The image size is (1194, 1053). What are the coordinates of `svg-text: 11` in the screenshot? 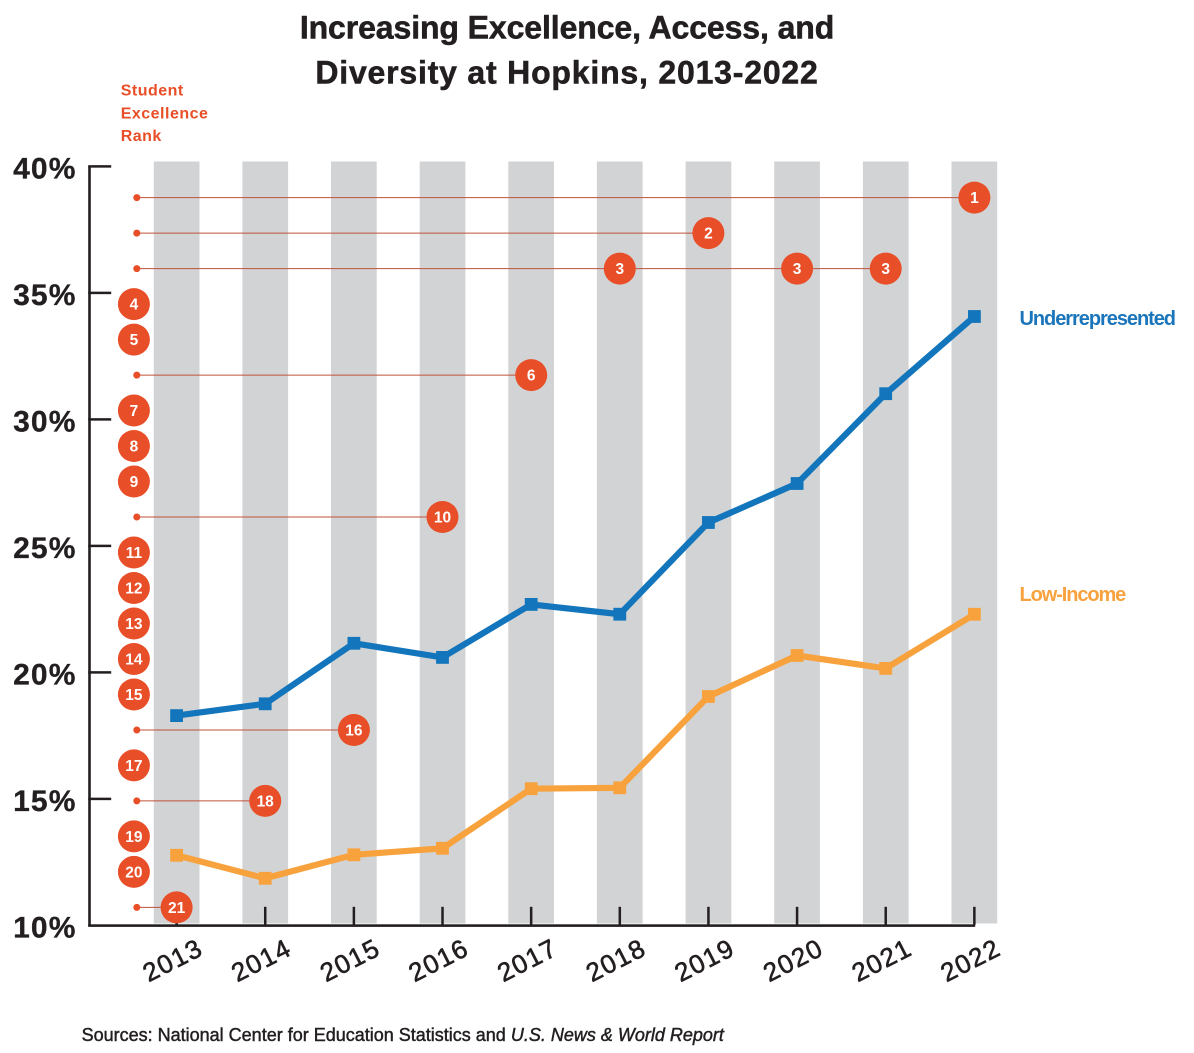 It's located at (134, 553).